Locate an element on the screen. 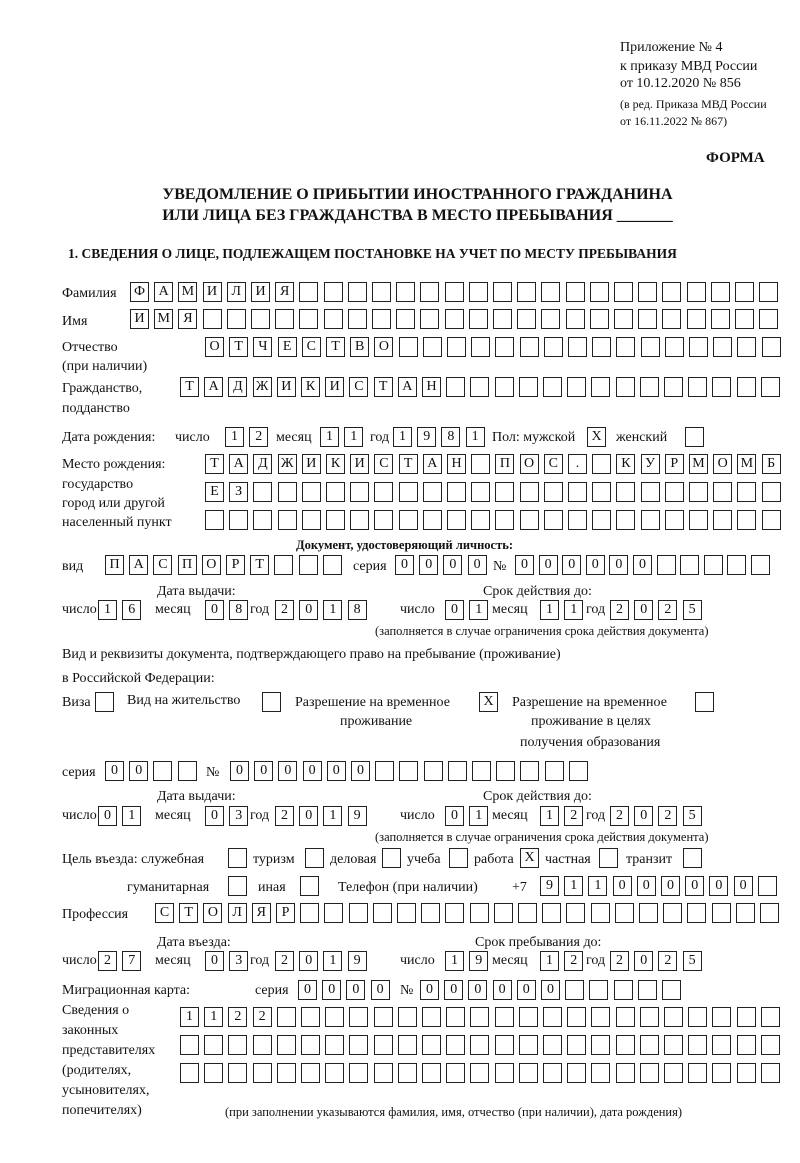 Image resolution: width=800 pixels, height=1163 pixels. birthplace1-cell: Т is located at coordinates (214, 464).